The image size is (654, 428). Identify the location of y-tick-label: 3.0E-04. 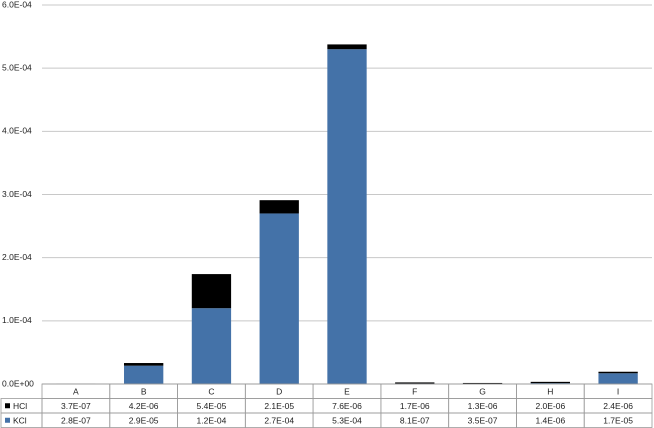
(17, 194).